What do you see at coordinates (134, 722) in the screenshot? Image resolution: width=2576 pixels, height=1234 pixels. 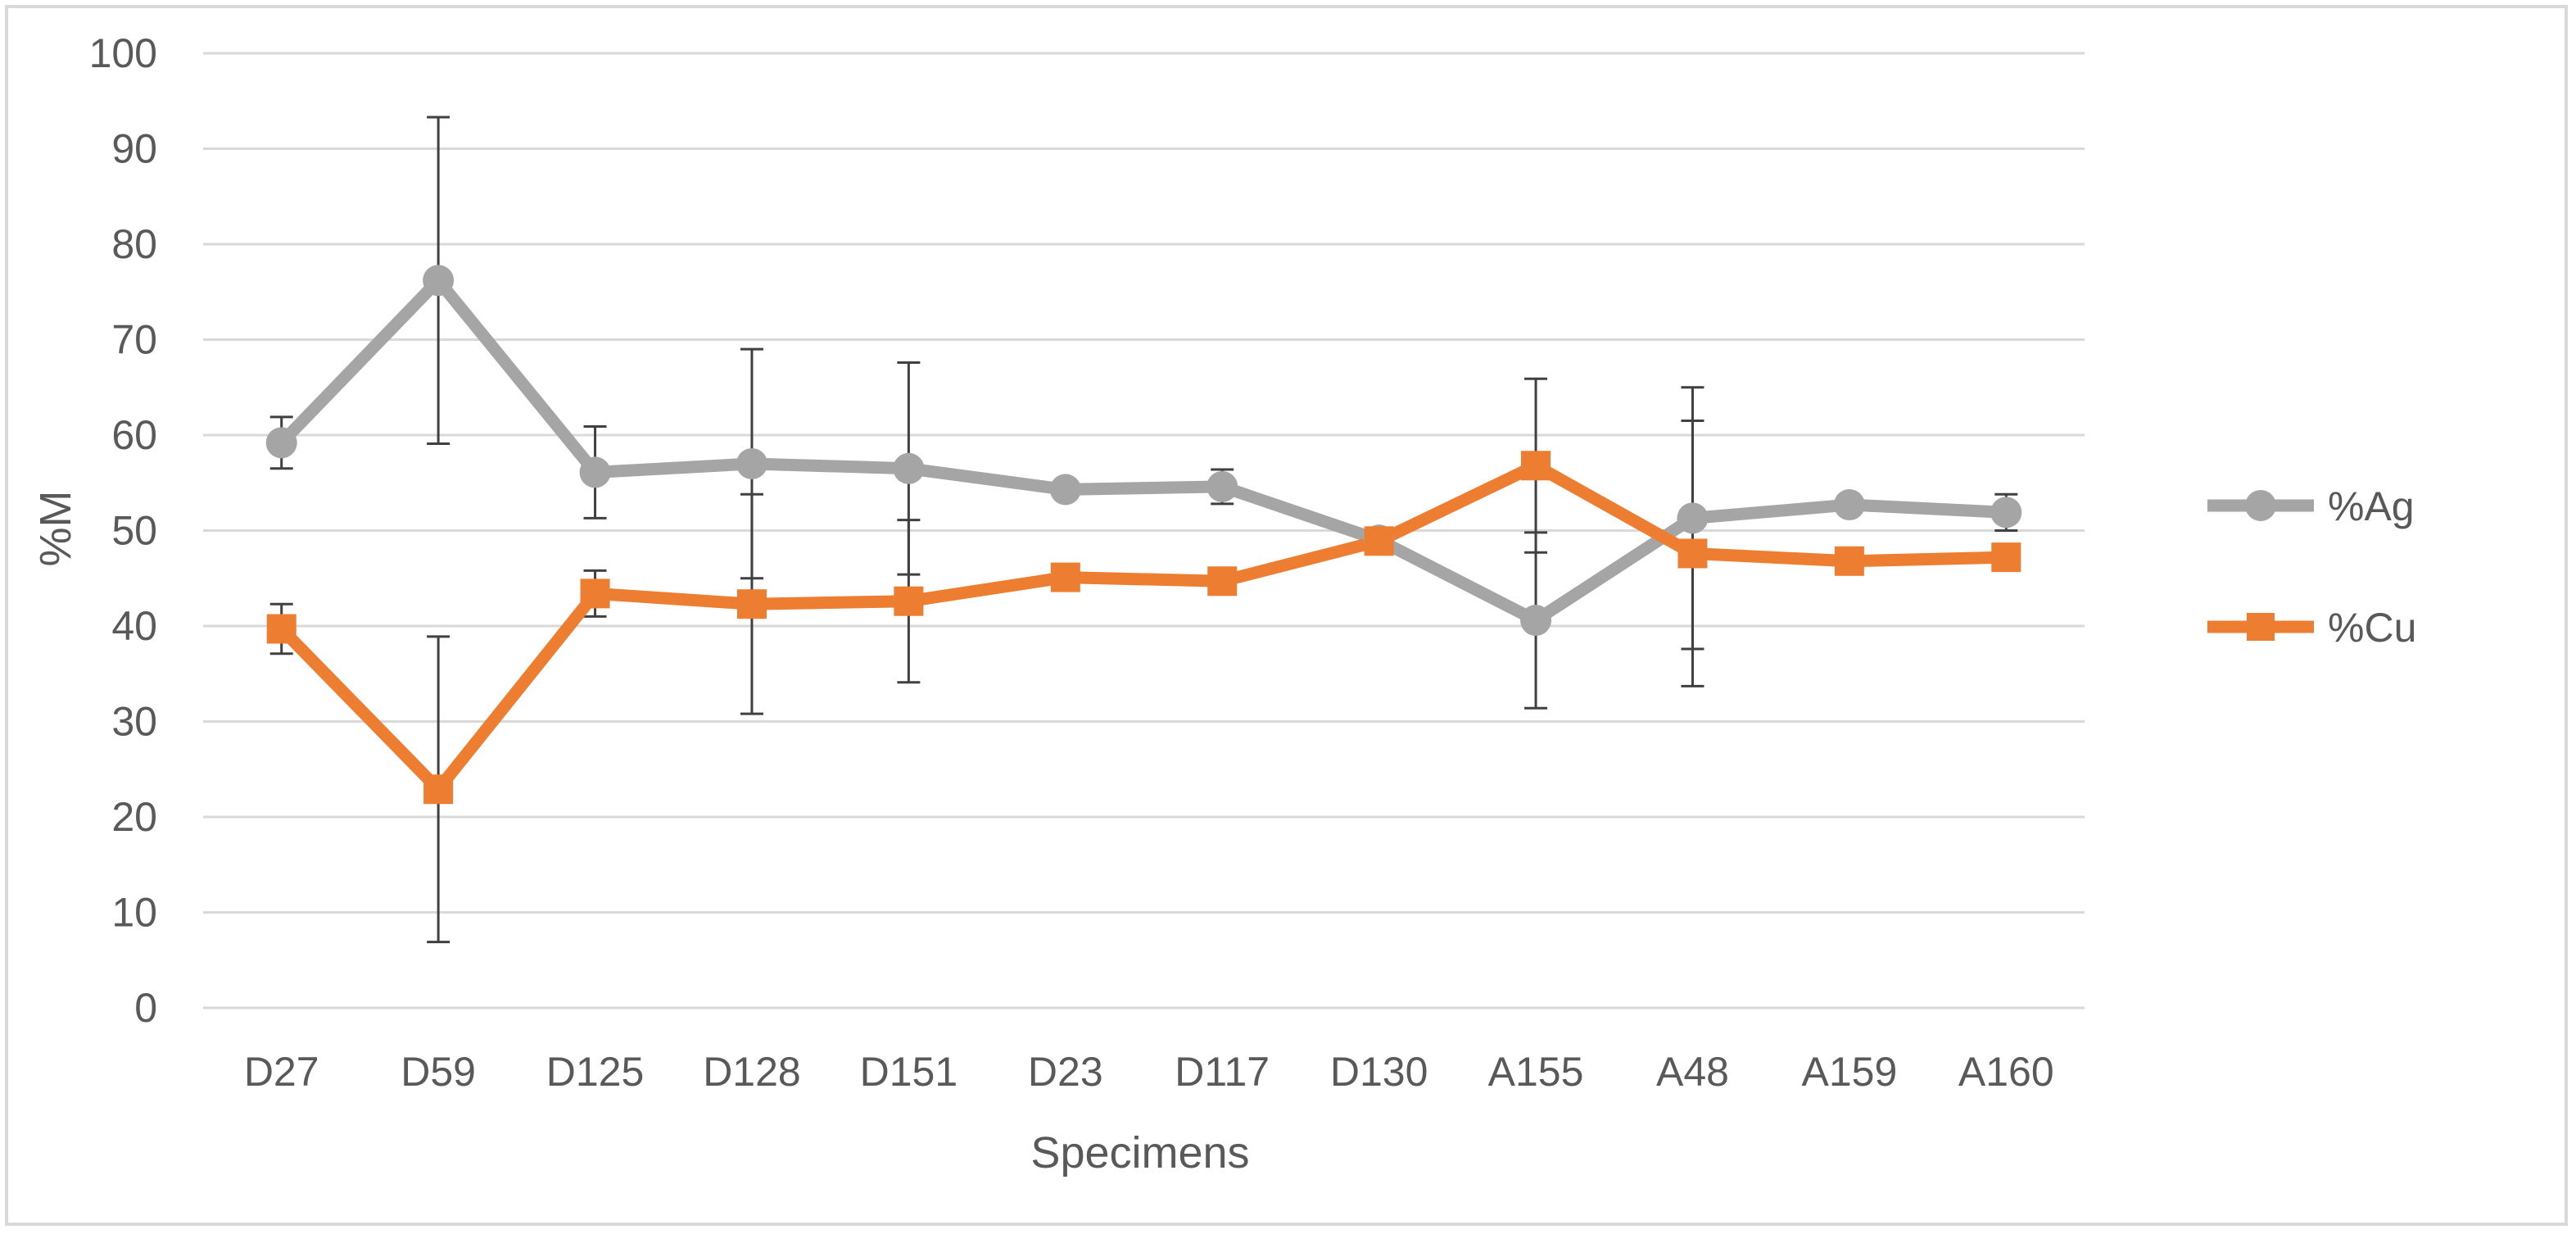 I see `y-tick-label: 30` at bounding box center [134, 722].